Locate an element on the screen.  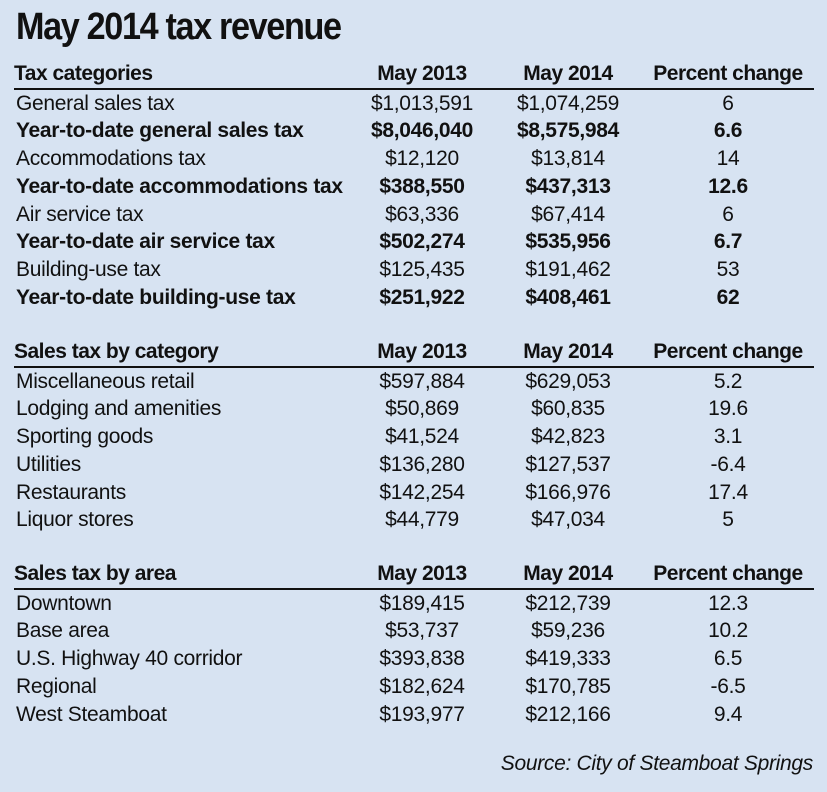
cell-percent-change: 12.6 is located at coordinates (728, 186).